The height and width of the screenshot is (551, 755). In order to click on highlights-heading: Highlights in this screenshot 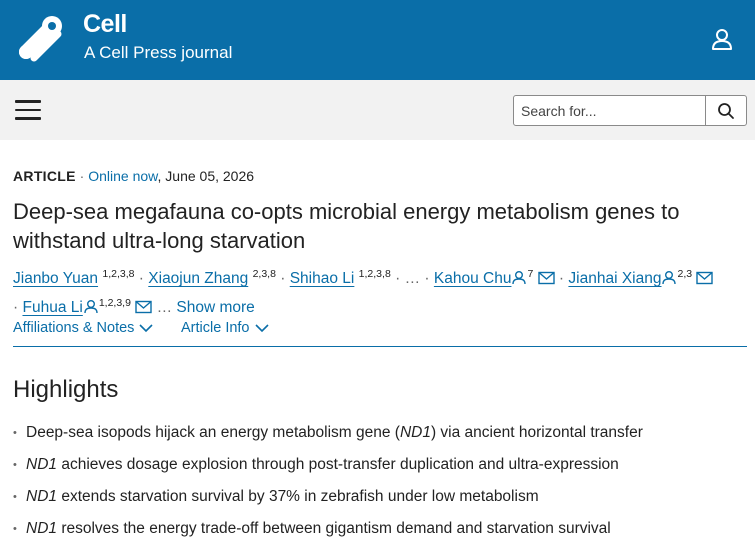, I will do `click(66, 389)`.